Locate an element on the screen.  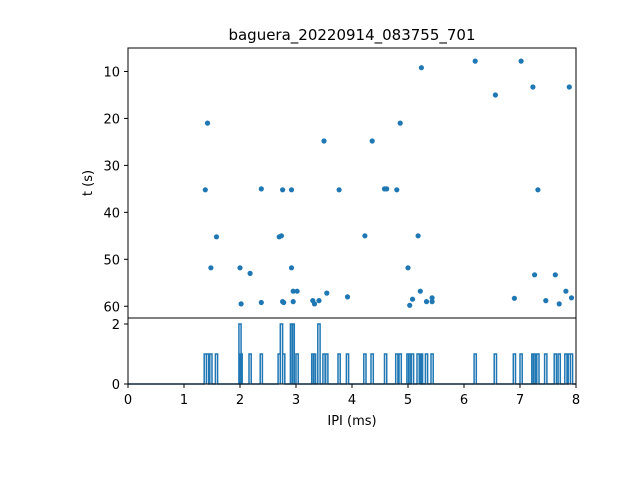
histogram-y-tick-label: 0 is located at coordinates (116, 385).